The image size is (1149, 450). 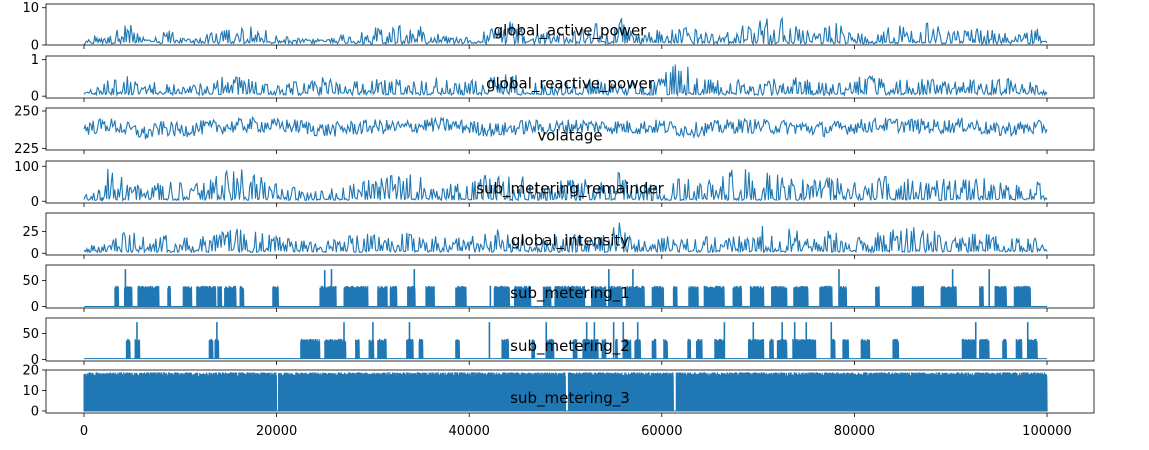 What do you see at coordinates (469, 431) in the screenshot?
I see `x-tick-label: 40000` at bounding box center [469, 431].